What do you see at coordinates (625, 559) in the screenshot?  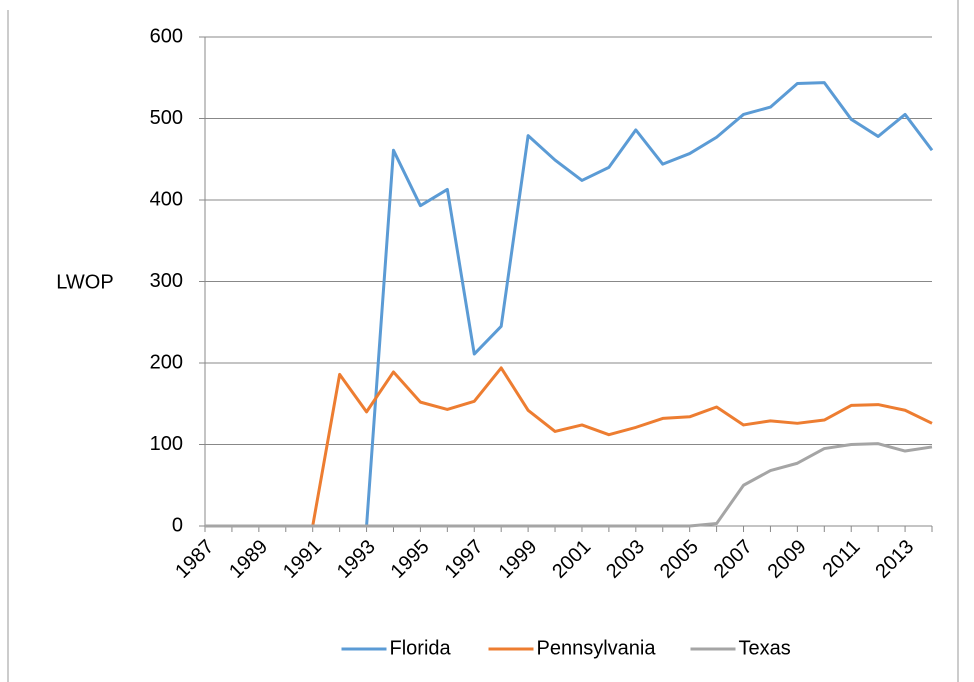 I see `x-tick-label: 2003` at bounding box center [625, 559].